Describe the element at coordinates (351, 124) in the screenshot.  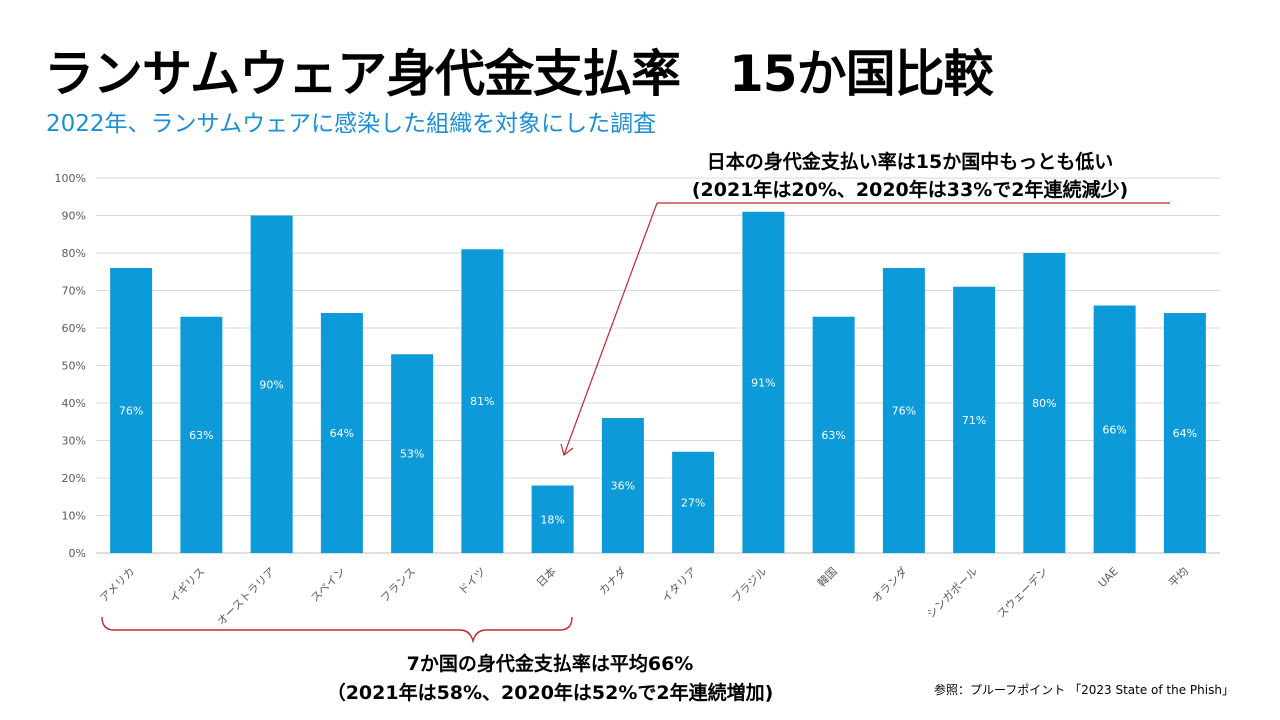
I see `chart-subtitle: 2022年、ランサムウェアに感染した組織を対象にした調査` at that location.